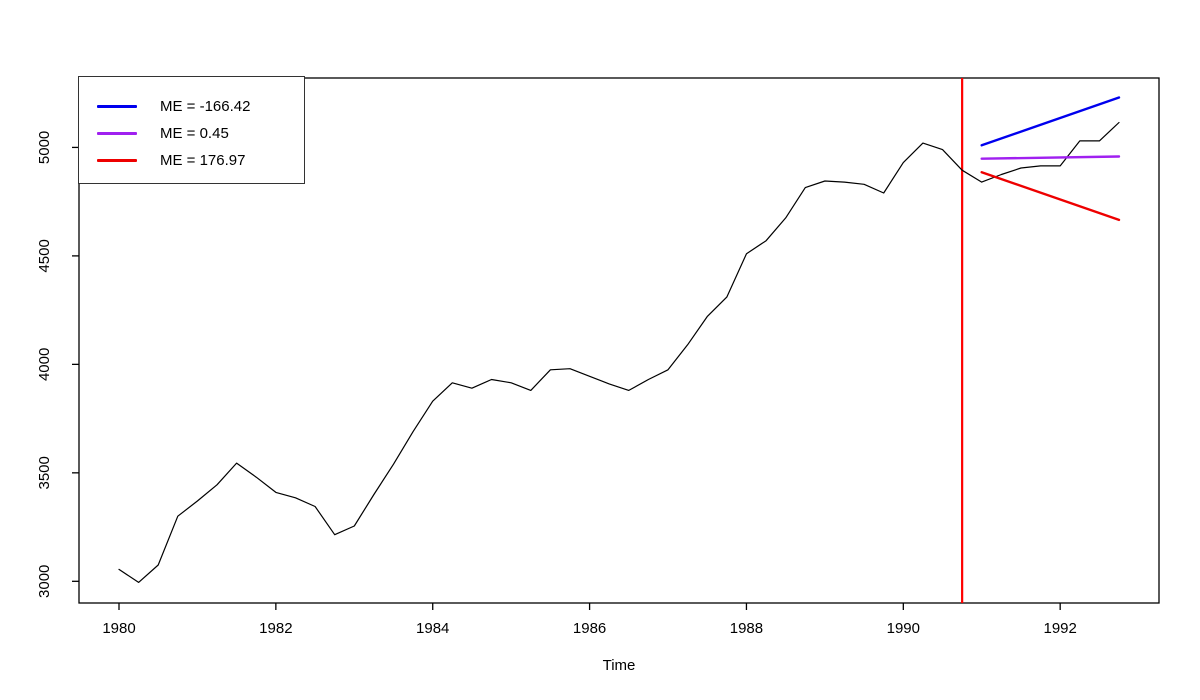 The width and height of the screenshot is (1200, 700). I want to click on legend-row: ME = 176.97, so click(191, 160).